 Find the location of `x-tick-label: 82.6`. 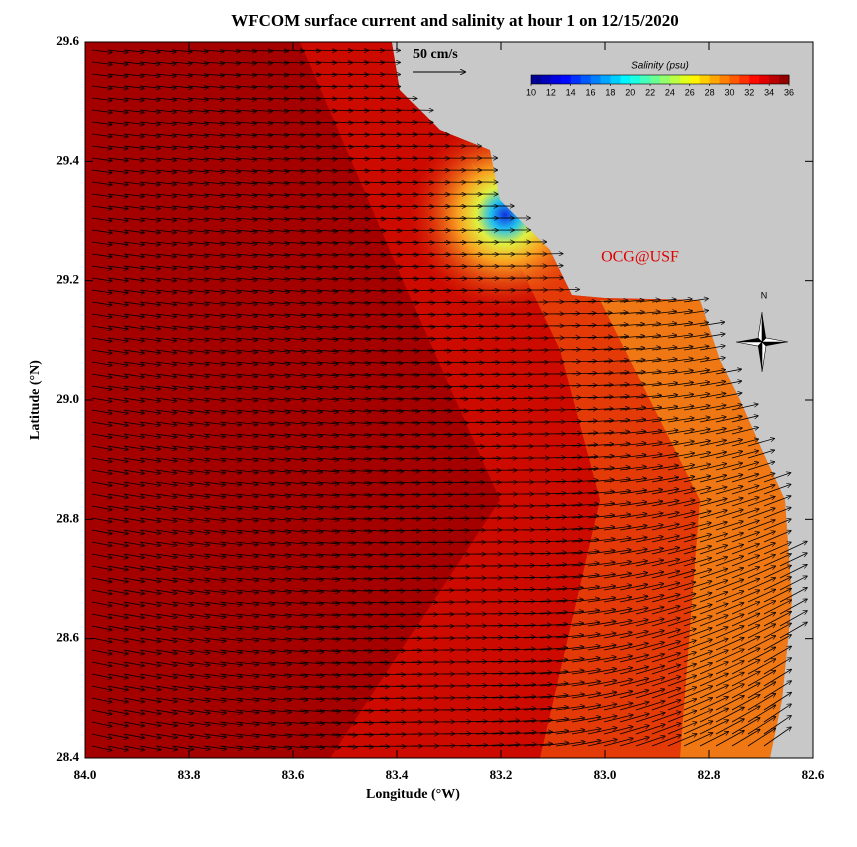

x-tick-label: 82.6 is located at coordinates (813, 774).